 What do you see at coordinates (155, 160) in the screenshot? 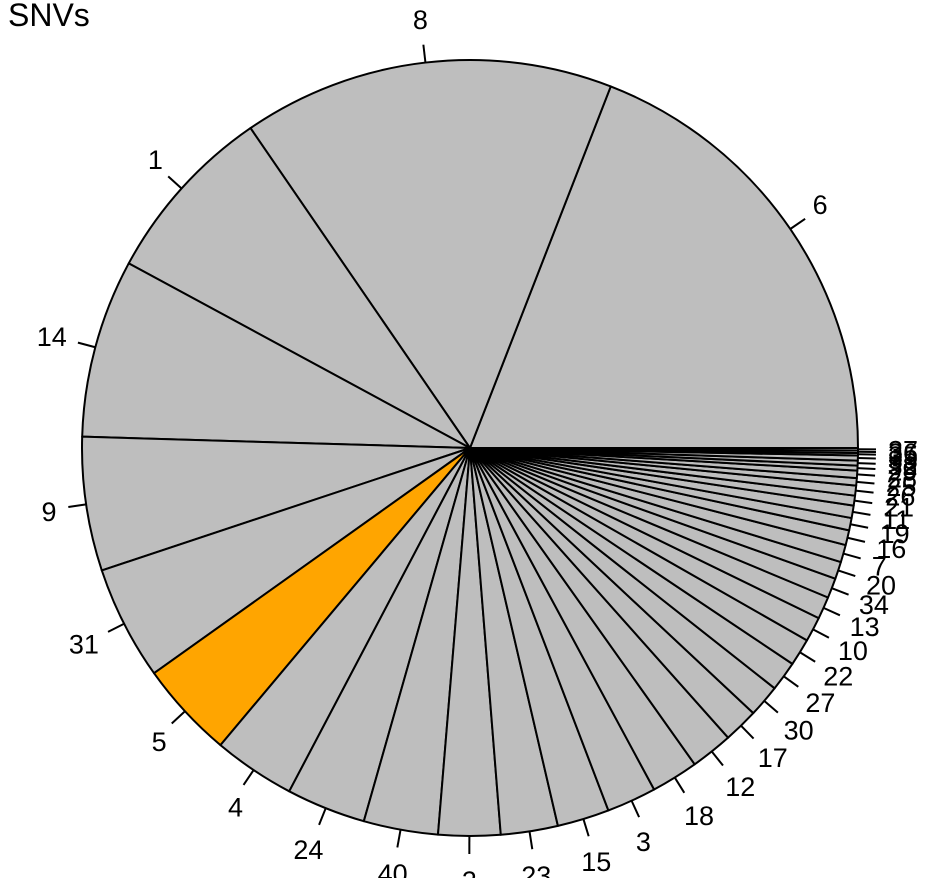
I see `slice-label-1: 1` at bounding box center [155, 160].